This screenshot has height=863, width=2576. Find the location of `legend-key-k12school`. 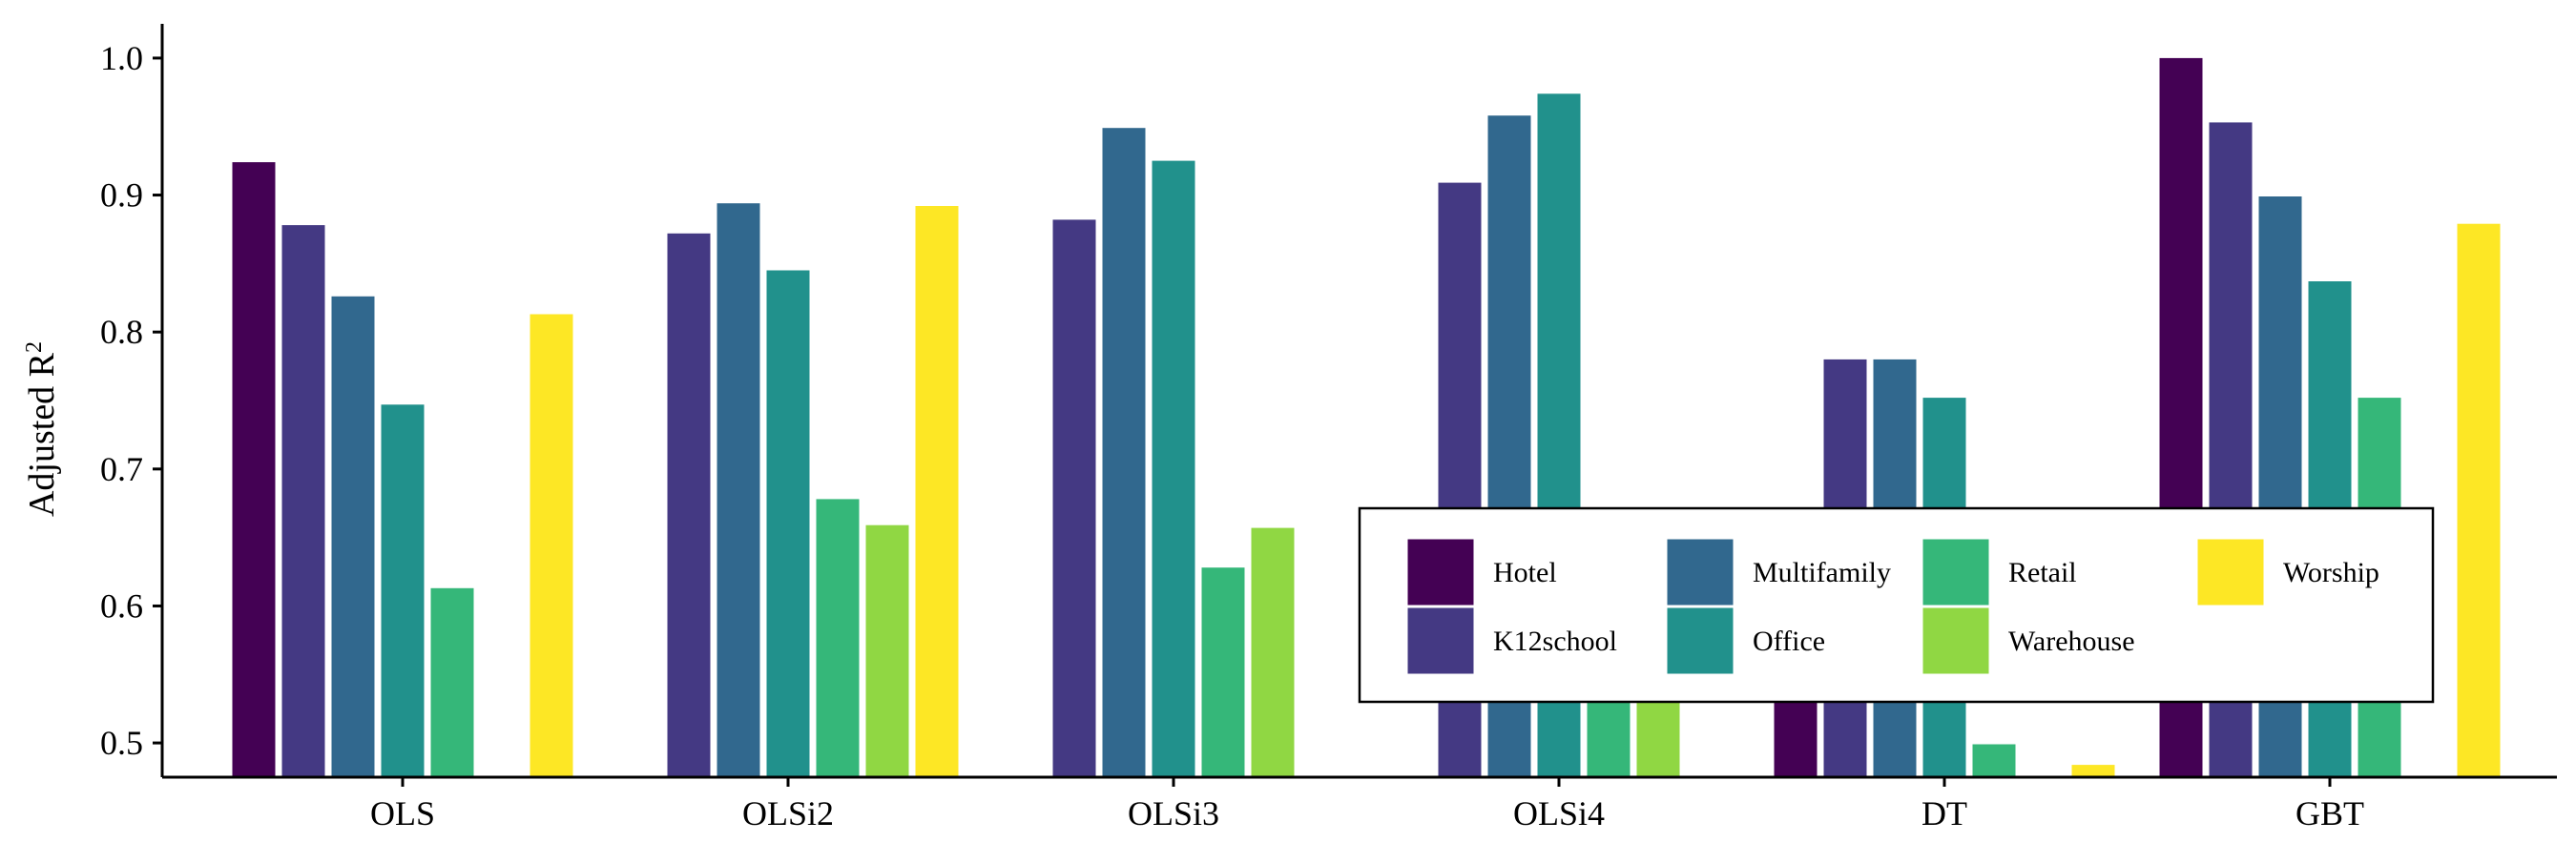

legend-key-k12school is located at coordinates (1440, 640).